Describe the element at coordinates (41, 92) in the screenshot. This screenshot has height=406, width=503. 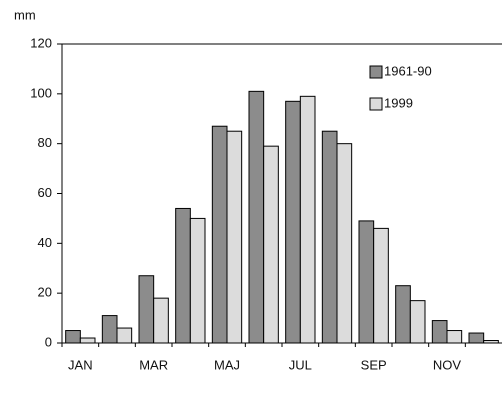
I see `y-tick-label: 100` at that location.